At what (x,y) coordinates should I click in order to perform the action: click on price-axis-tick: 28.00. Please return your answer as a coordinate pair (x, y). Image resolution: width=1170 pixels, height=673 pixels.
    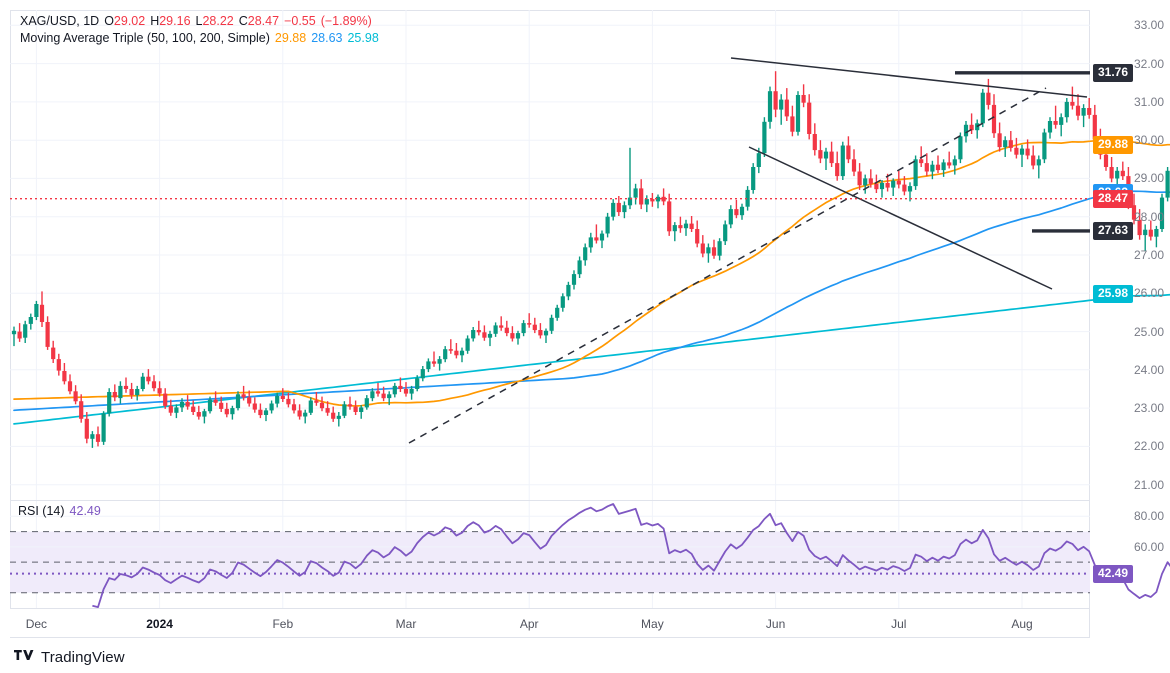
    Looking at the image, I should click on (1148, 216).